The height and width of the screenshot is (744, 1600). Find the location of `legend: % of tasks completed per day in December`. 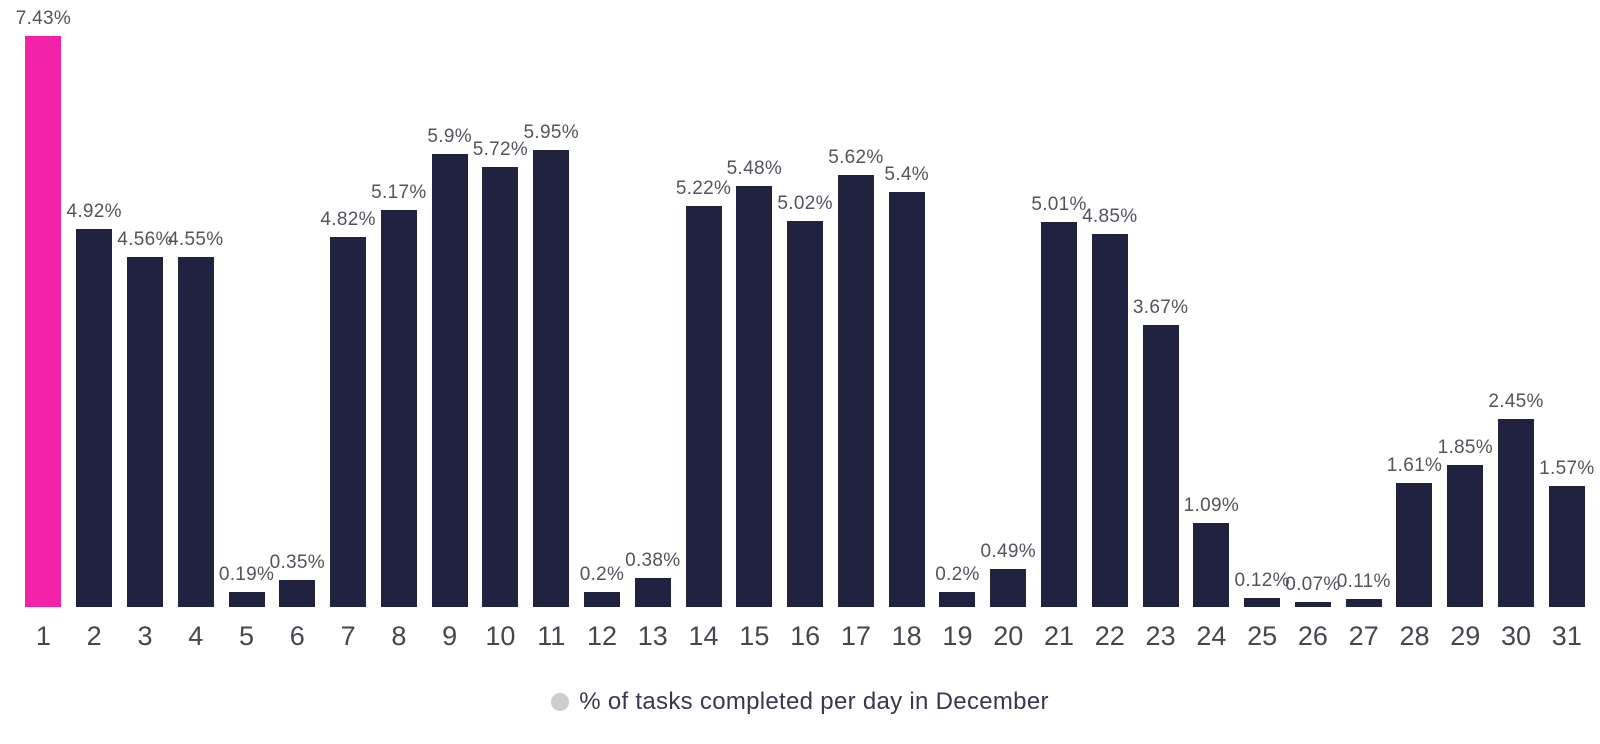

legend: % of tasks completed per day in December is located at coordinates (800, 702).